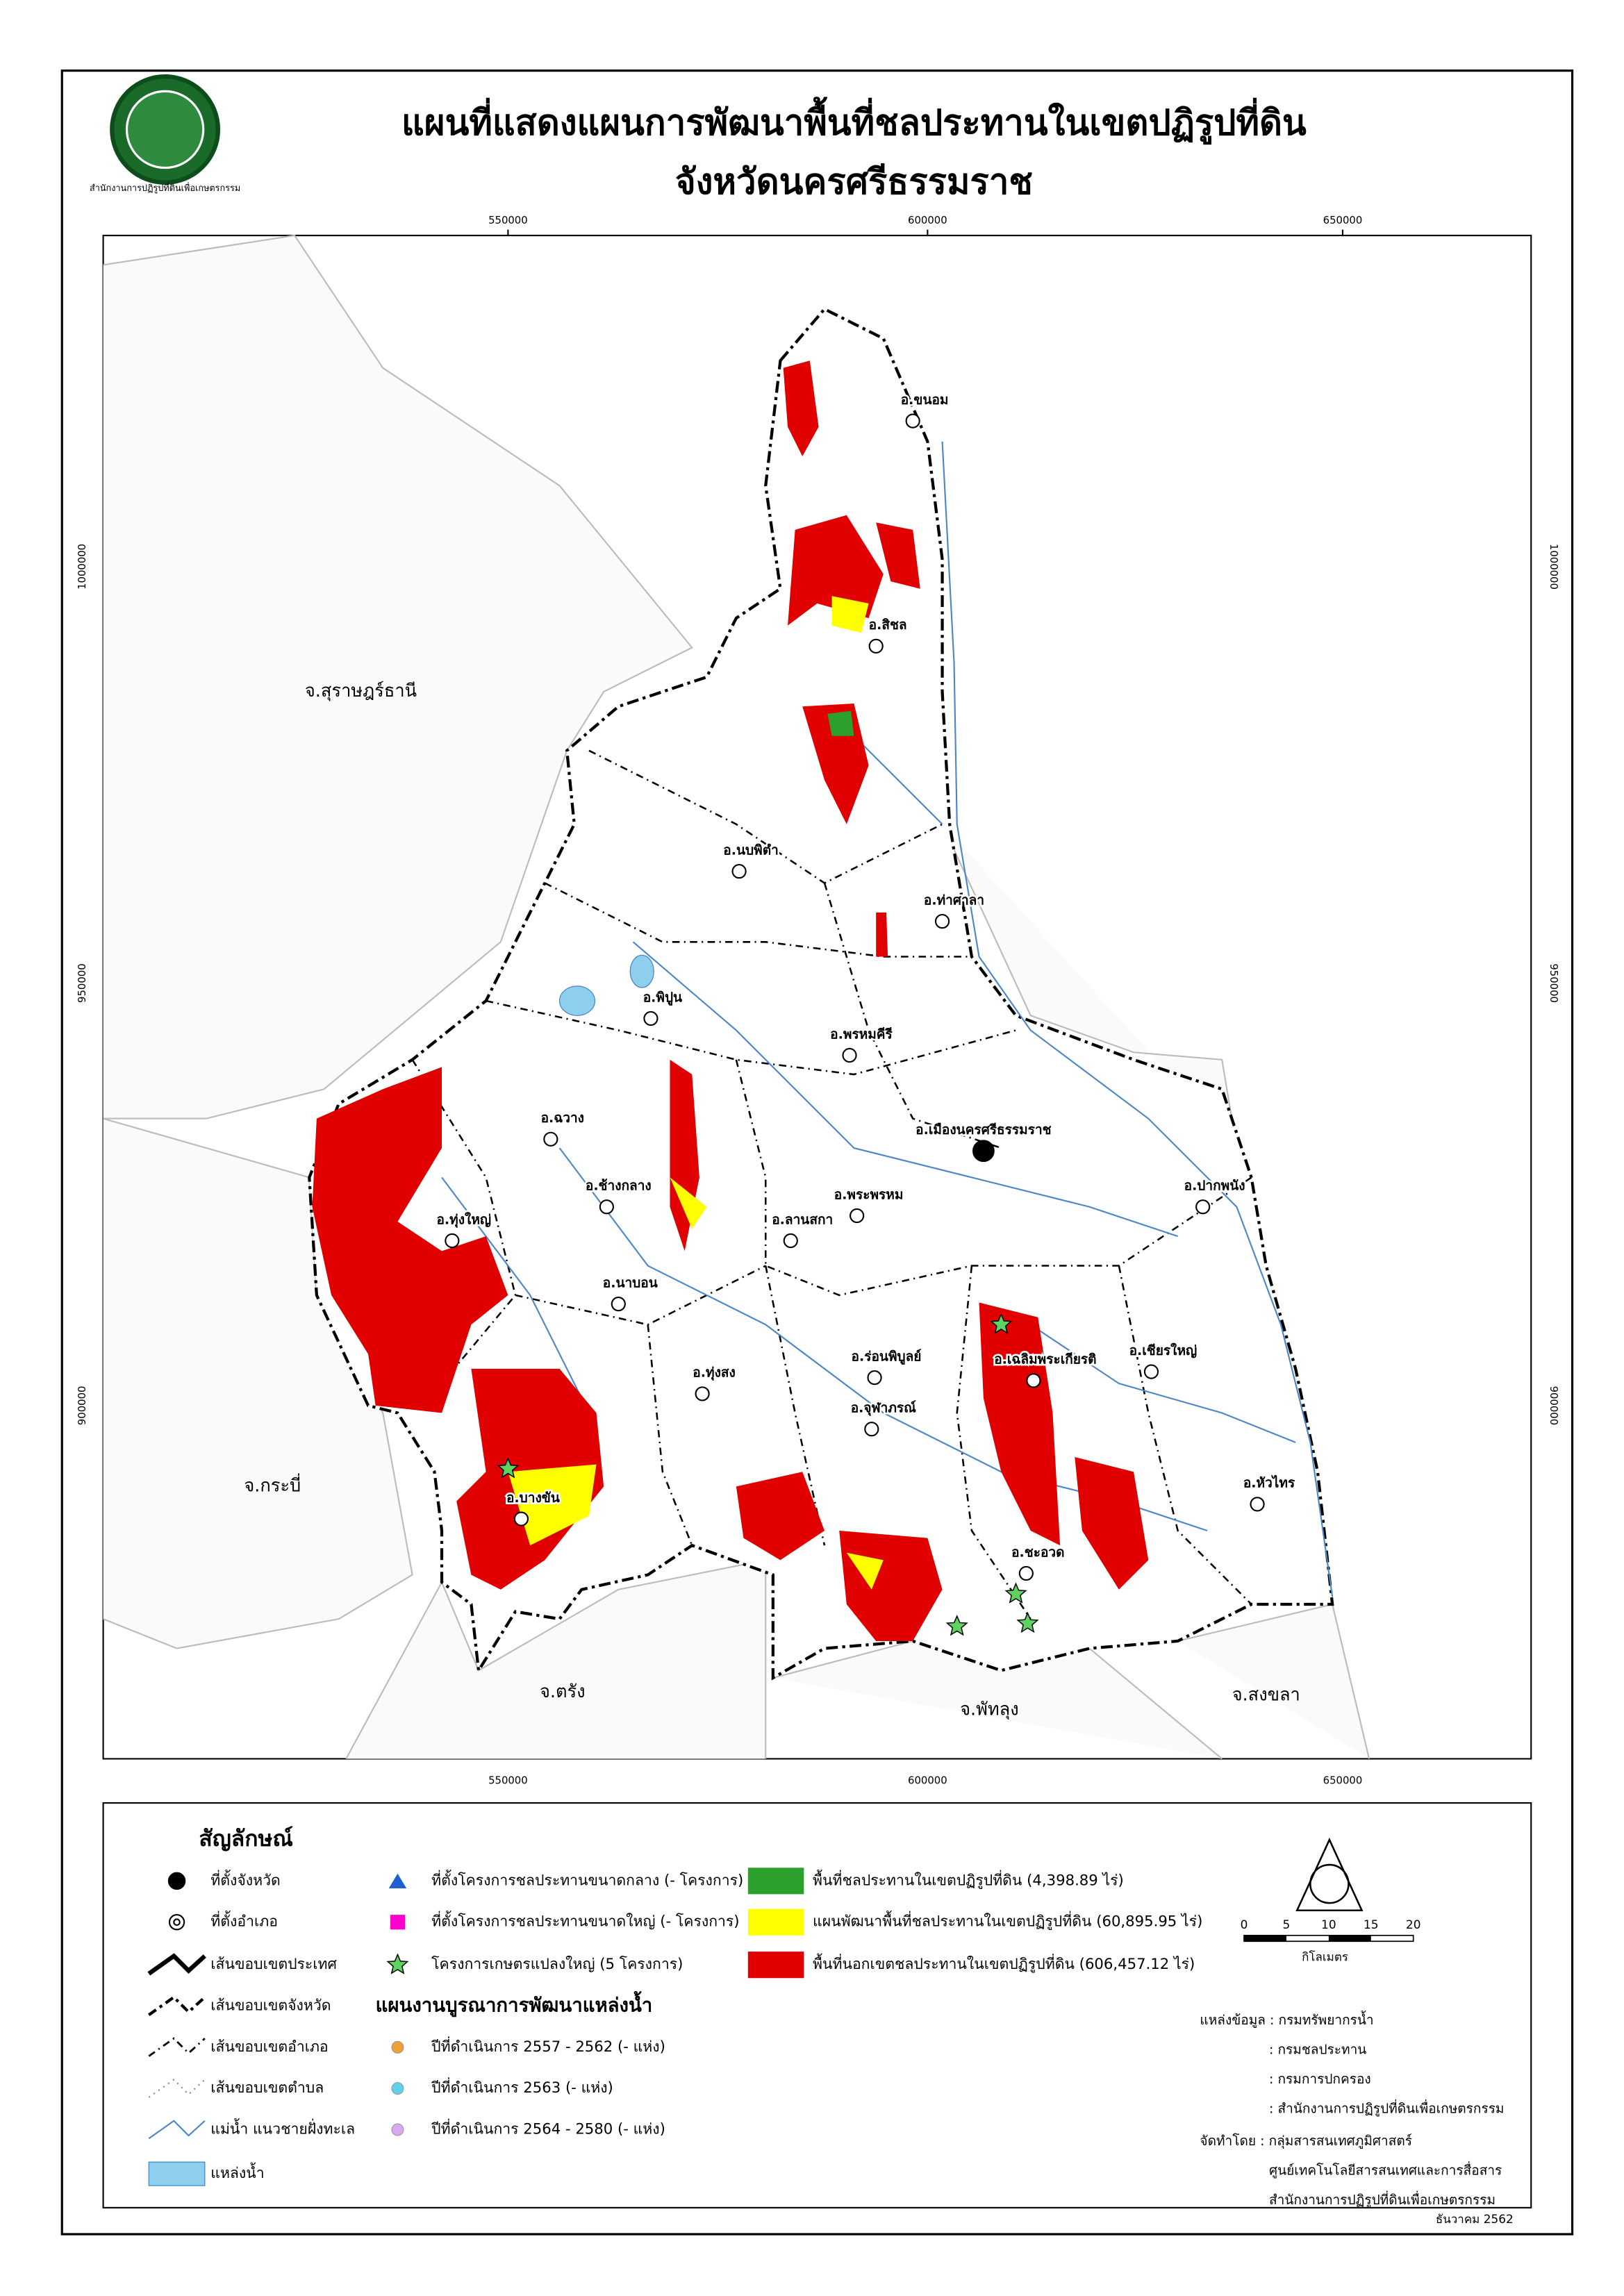 The image size is (1624, 2296). What do you see at coordinates (1325, 1957) in the screenshot?
I see `scale-unit: กิโลเมตร` at bounding box center [1325, 1957].